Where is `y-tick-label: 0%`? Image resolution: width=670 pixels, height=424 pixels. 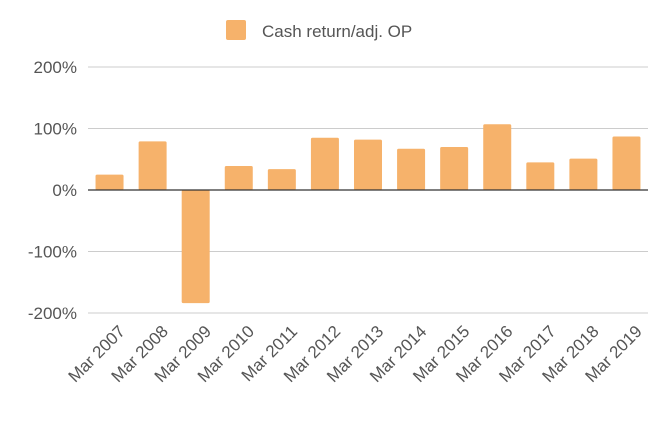
y-tick-label: 0% is located at coordinates (64, 190).